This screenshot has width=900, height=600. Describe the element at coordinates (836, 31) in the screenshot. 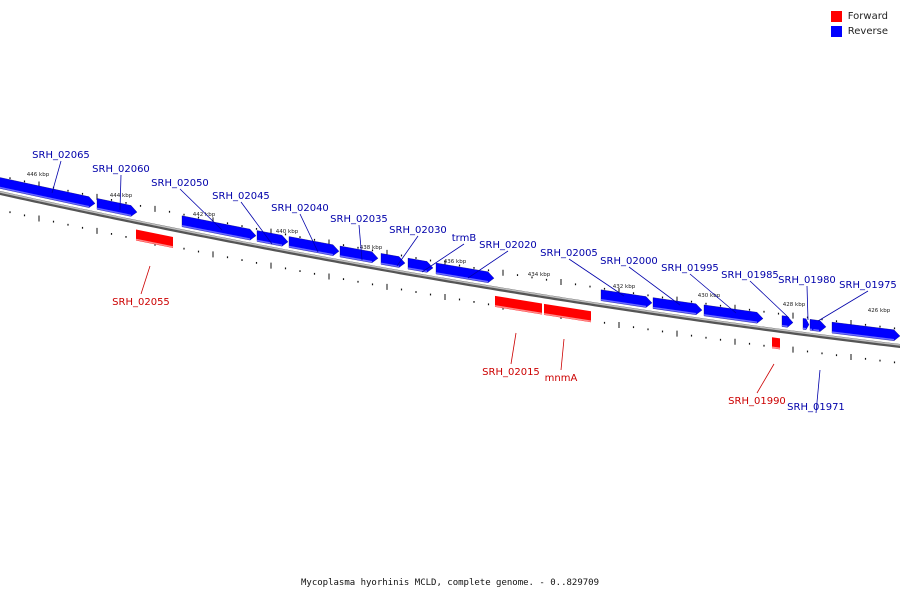

I see `reverse-swatch` at that location.